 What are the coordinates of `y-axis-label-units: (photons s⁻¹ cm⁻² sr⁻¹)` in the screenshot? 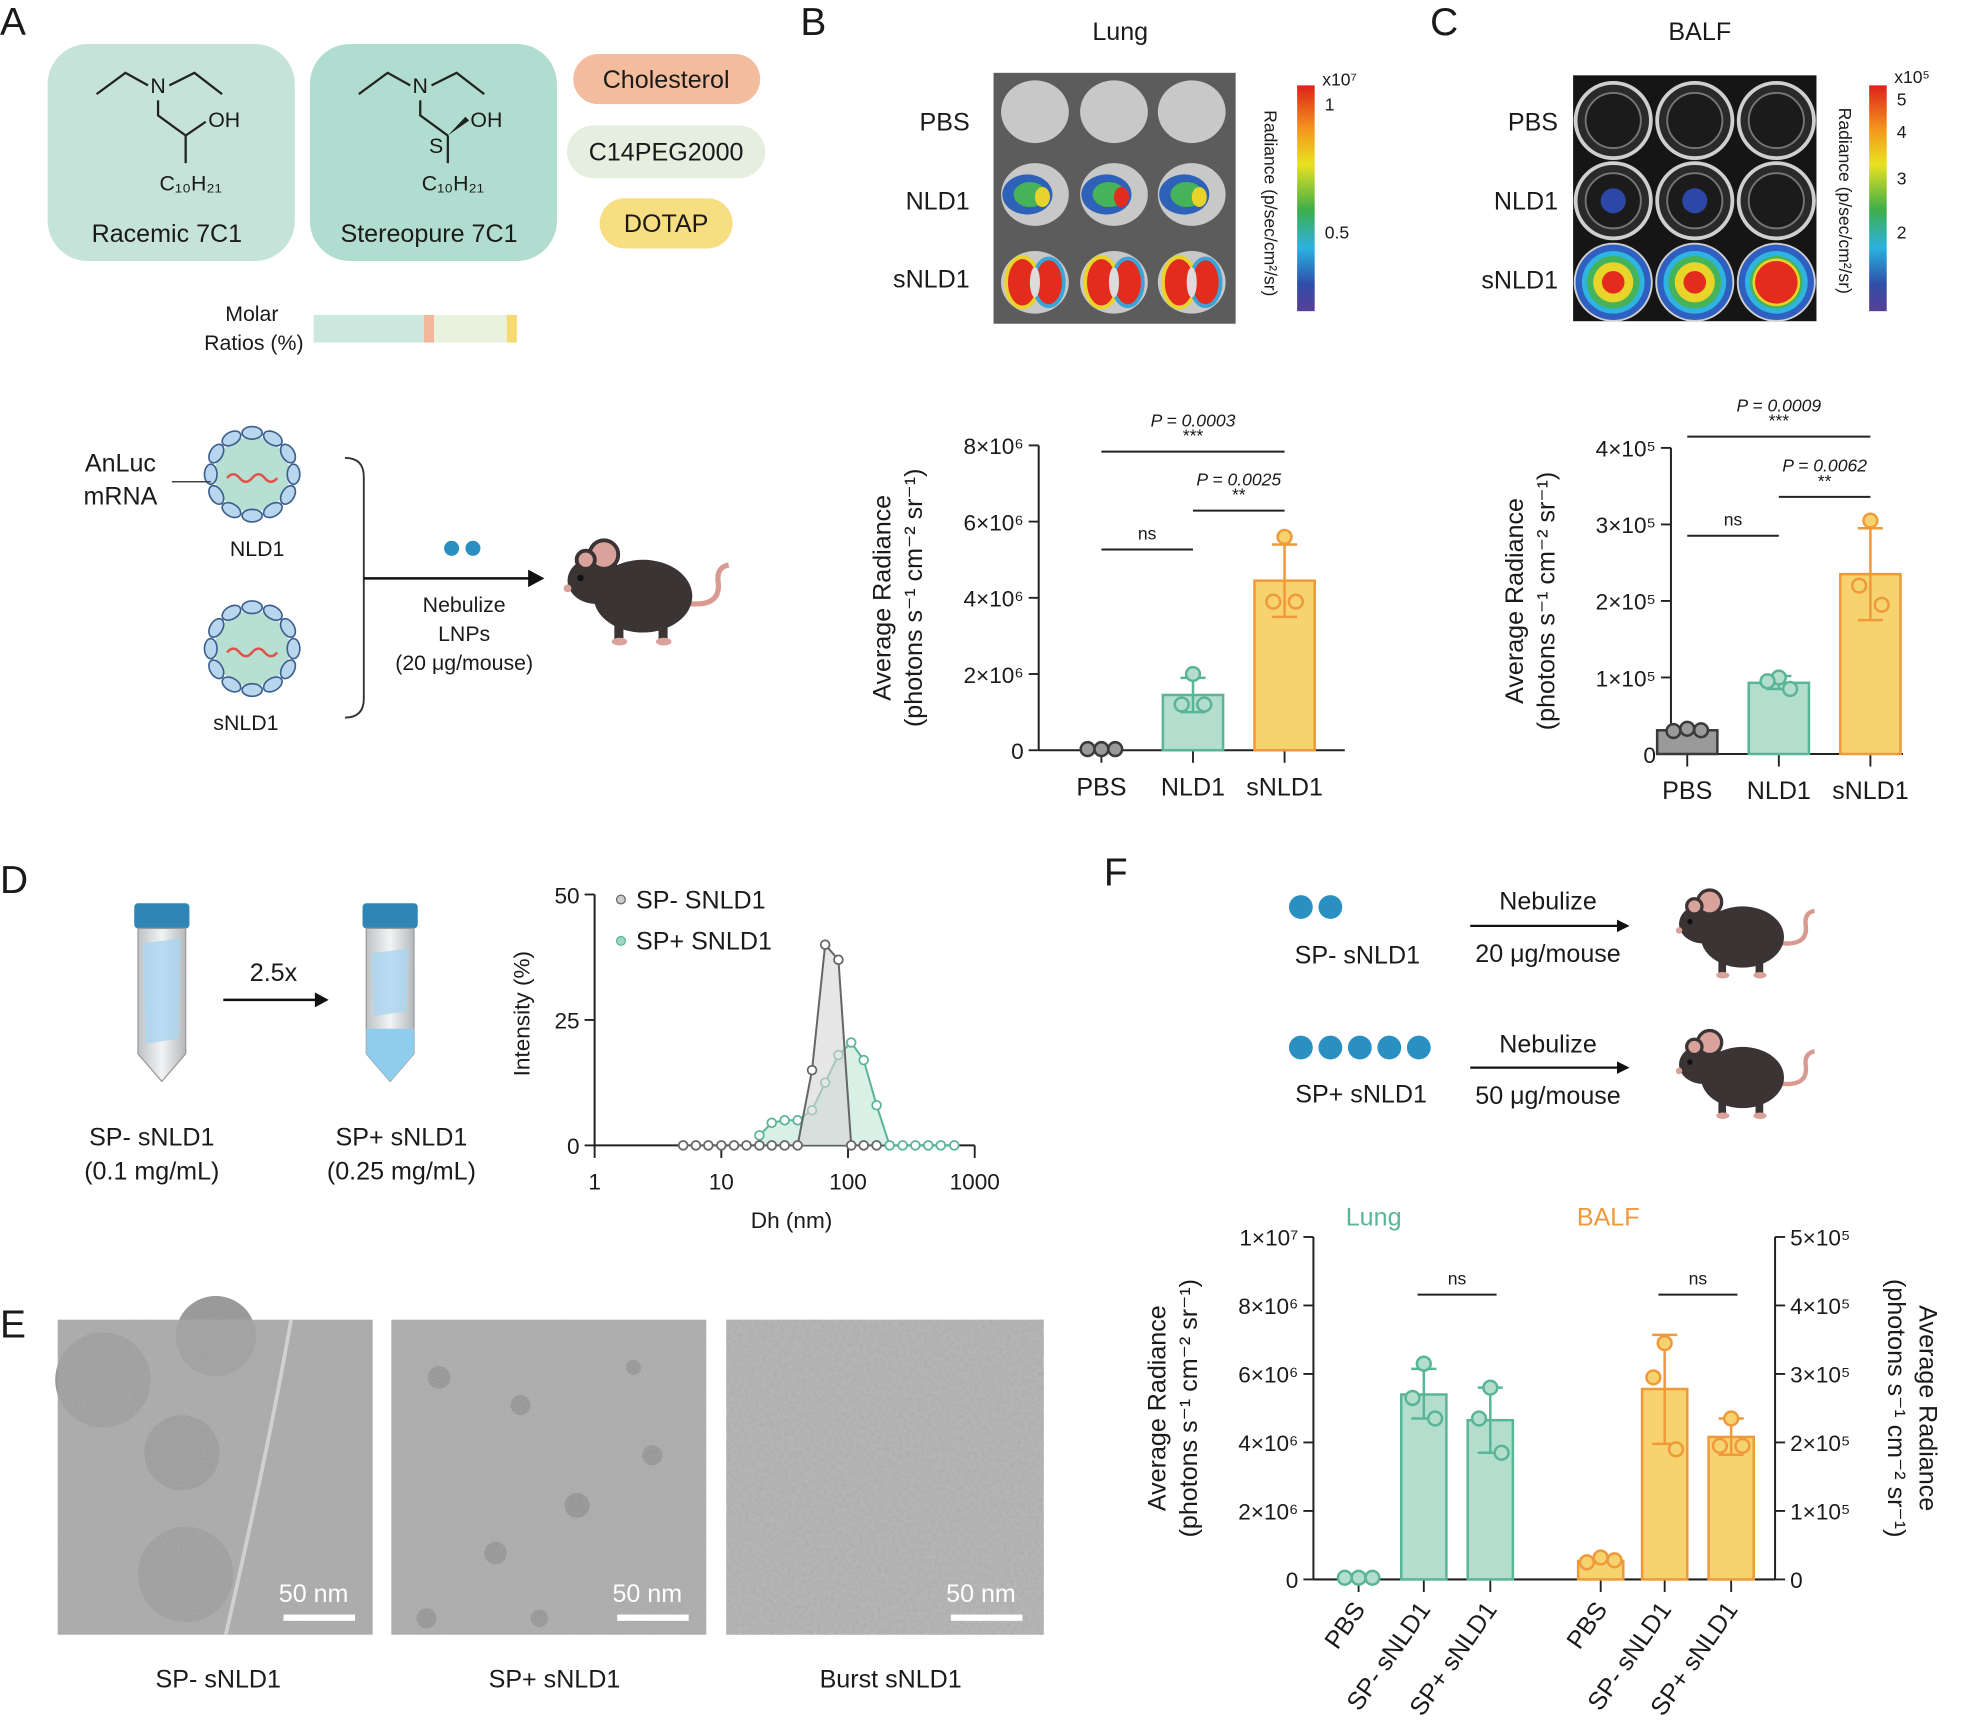 It's located at (1189, 1408).